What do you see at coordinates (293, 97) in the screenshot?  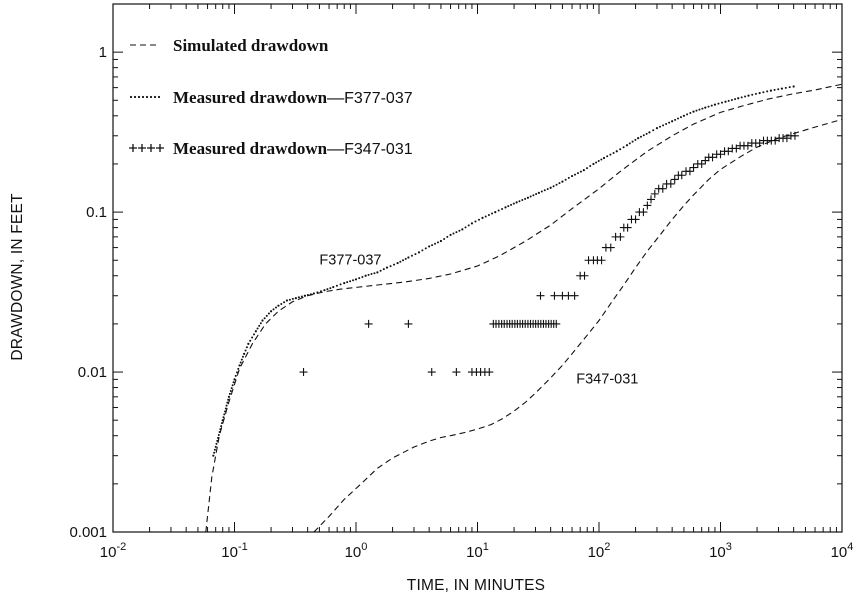 I see `legend-entry-label: Measured drawdown—F377-037` at bounding box center [293, 97].